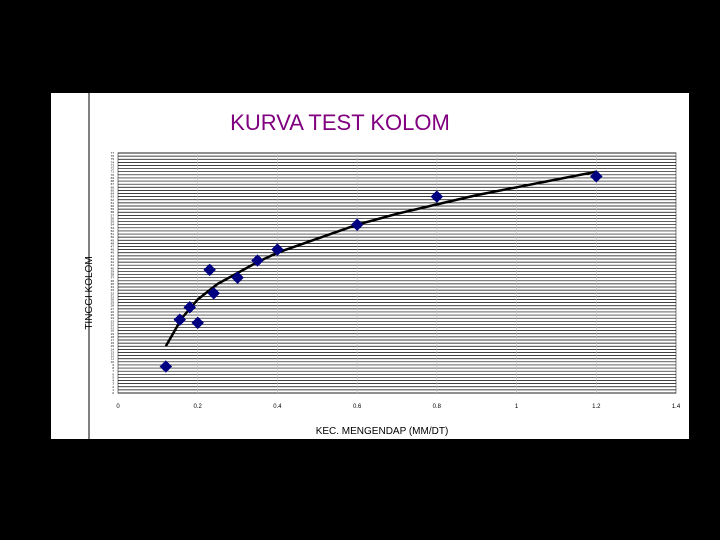  Describe the element at coordinates (113, 384) in the screenshot. I see `y-tick-label: 3` at that location.